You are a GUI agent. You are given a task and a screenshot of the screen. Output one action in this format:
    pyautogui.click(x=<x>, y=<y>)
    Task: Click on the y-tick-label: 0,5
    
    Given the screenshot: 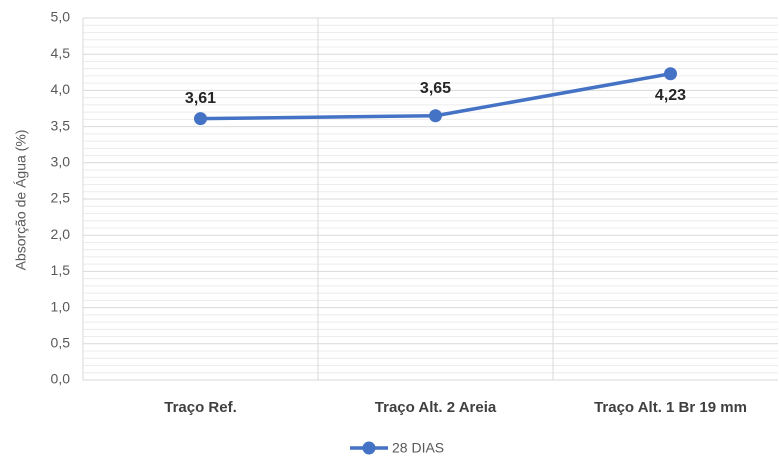 What is the action you would take?
    pyautogui.click(x=61, y=343)
    